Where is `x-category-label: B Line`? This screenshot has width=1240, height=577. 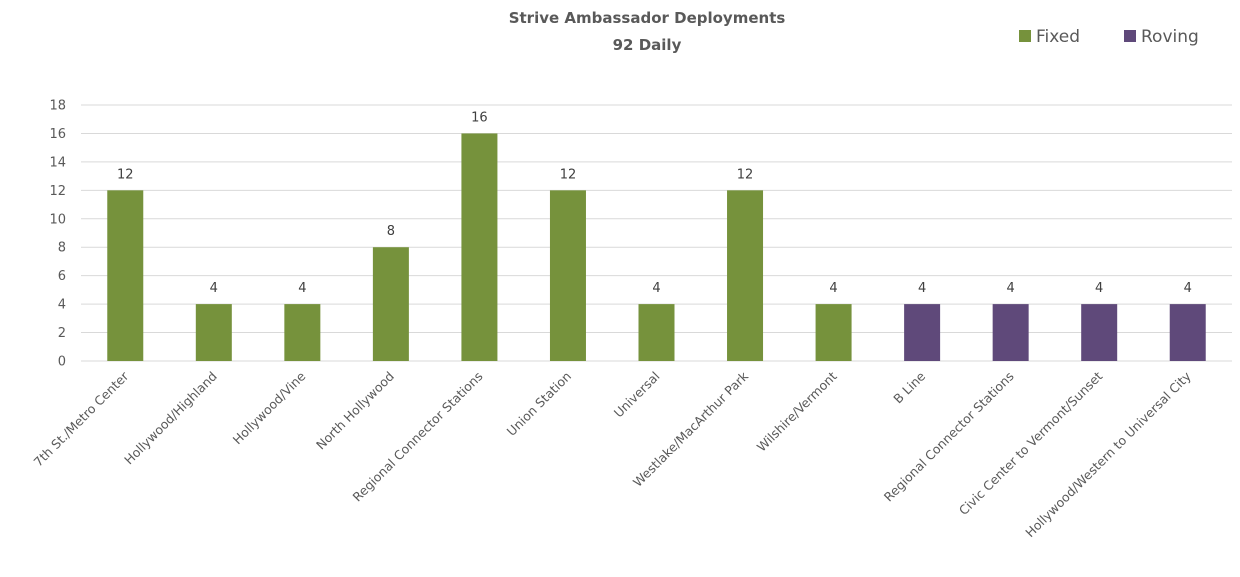
x-category-label: B Line is located at coordinates (909, 387).